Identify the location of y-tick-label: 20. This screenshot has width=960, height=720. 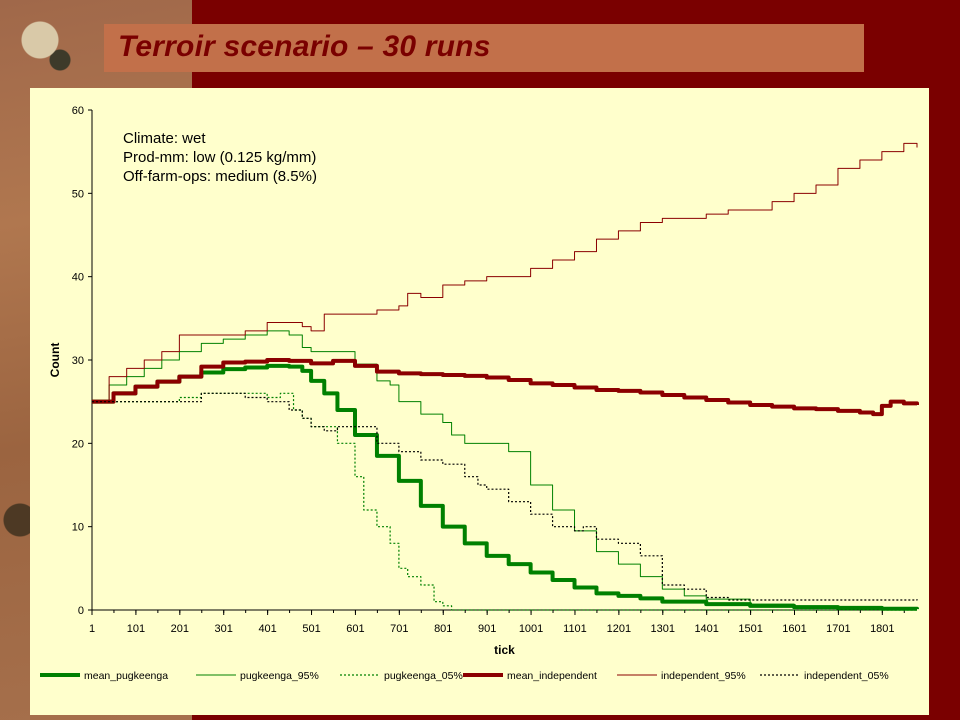
(78, 444).